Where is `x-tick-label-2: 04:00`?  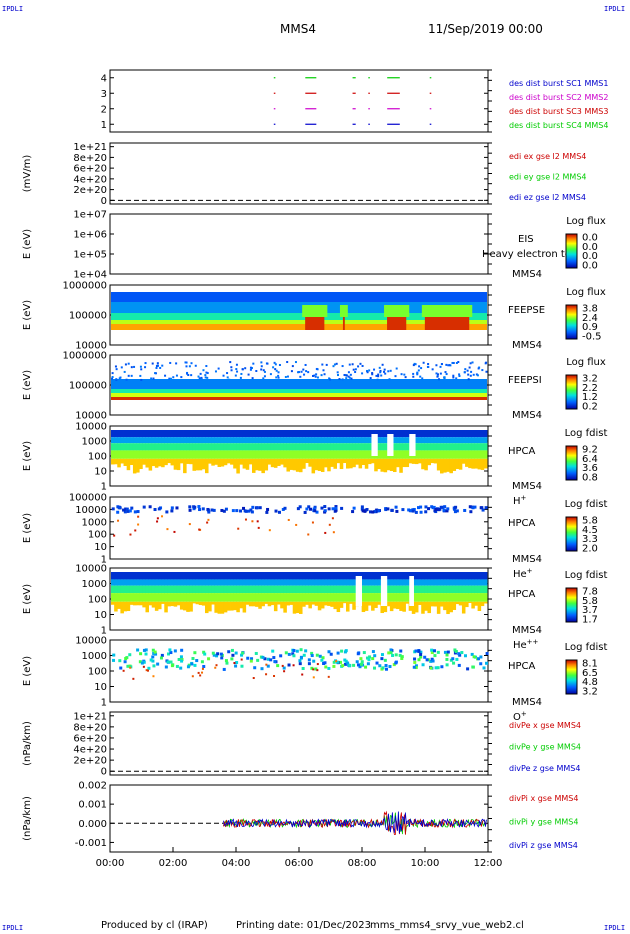 x-tick-label-2: 04:00 is located at coordinates (236, 863).